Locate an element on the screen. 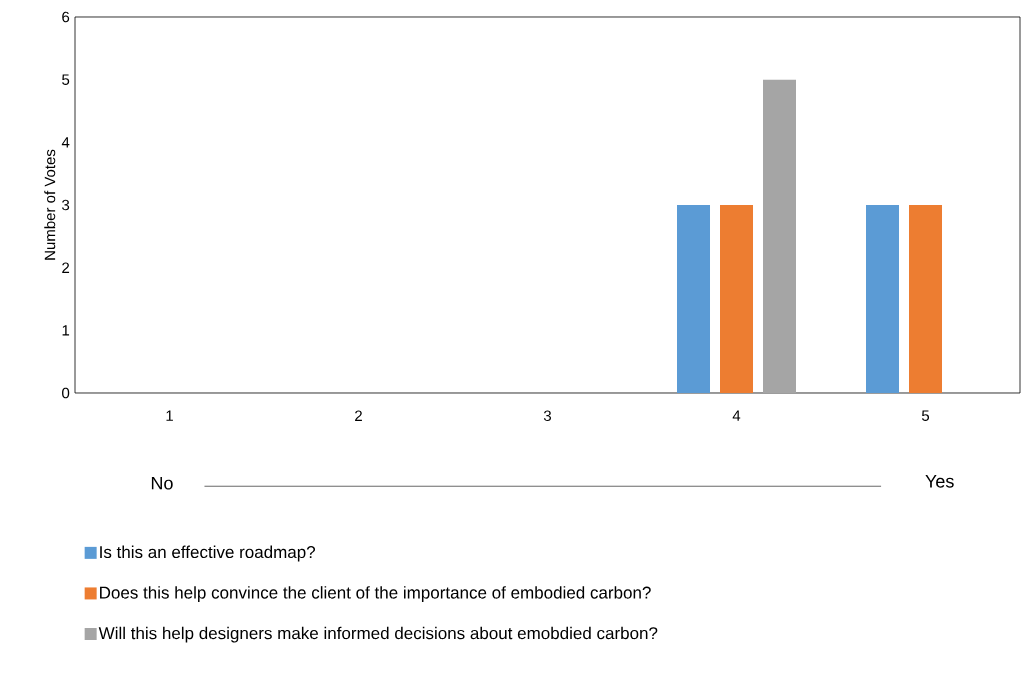  y-tick-label: 1 is located at coordinates (66, 330).